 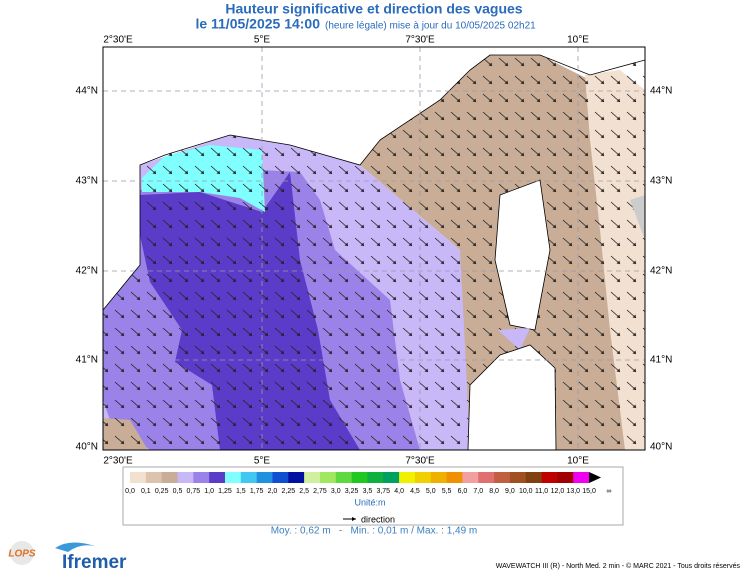 I want to click on legend-label: 3,0, so click(x=336, y=491).